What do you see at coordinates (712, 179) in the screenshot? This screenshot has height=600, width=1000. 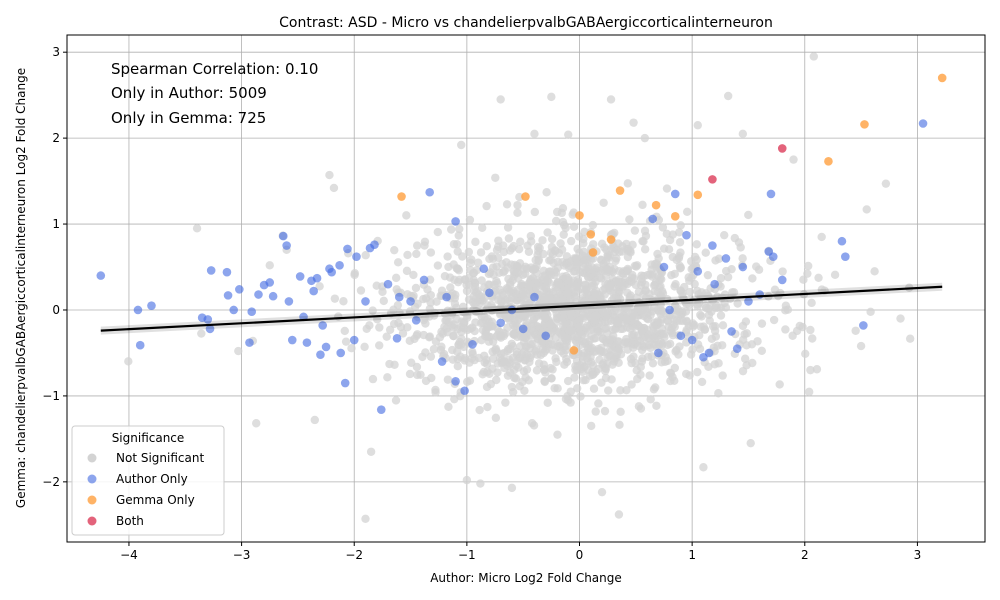 I see `point-both` at bounding box center [712, 179].